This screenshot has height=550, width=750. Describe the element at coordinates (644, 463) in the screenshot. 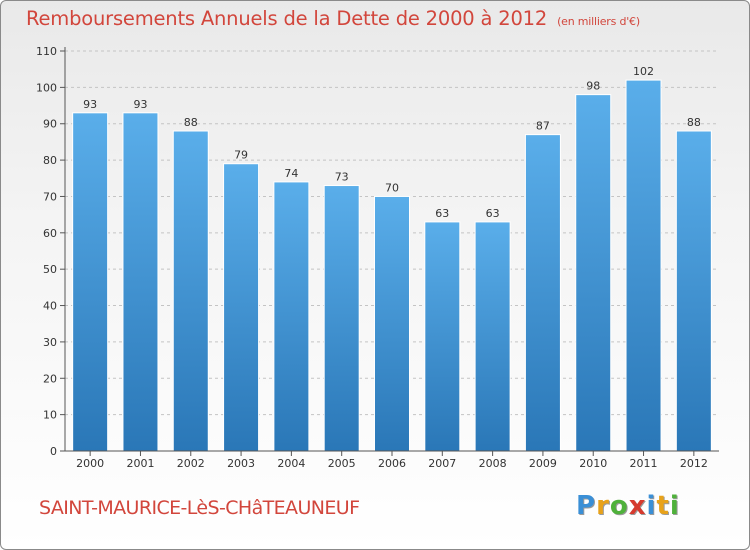

I see `x-tick-label: 2011` at that location.